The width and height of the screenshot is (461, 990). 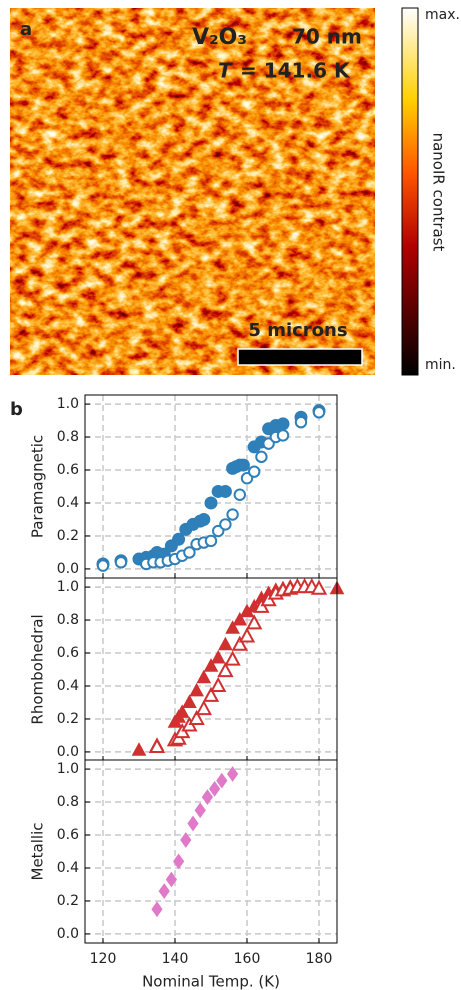 What do you see at coordinates (211, 981) in the screenshot?
I see `x-axis-label: Nominal Temp. (K)` at bounding box center [211, 981].